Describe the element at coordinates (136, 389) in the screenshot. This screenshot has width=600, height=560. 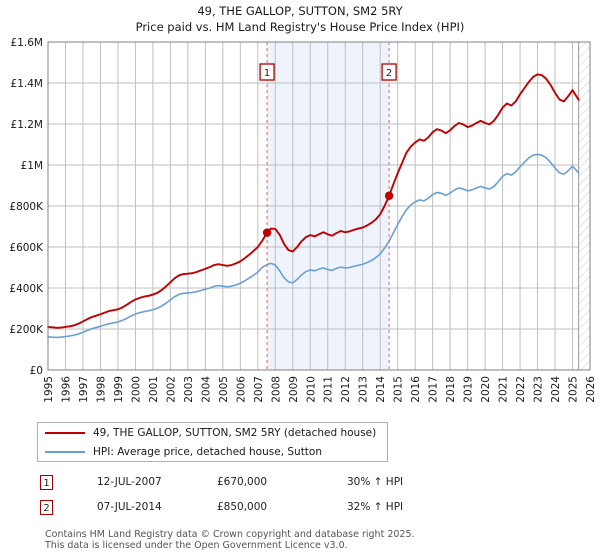
I see `svg-text: 2000` at that location.